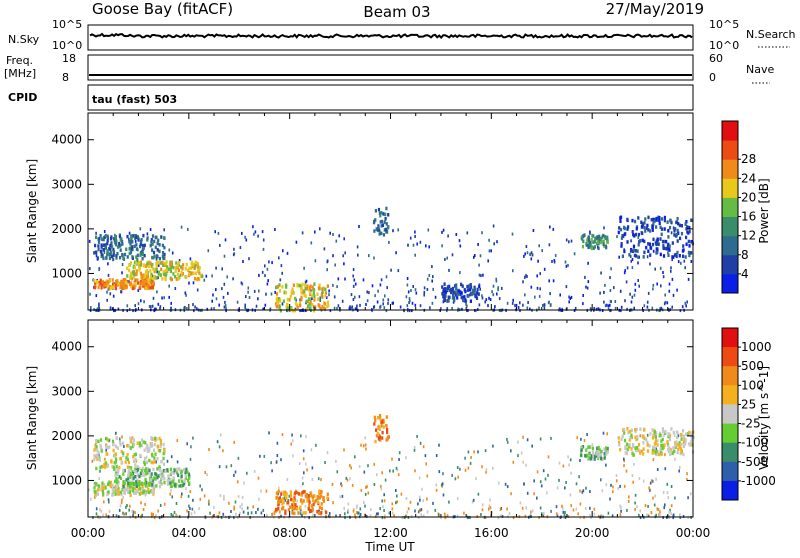 This screenshot has height=558, width=800. What do you see at coordinates (396, 12) in the screenshot?
I see `beam-title: Beam 03` at bounding box center [396, 12].